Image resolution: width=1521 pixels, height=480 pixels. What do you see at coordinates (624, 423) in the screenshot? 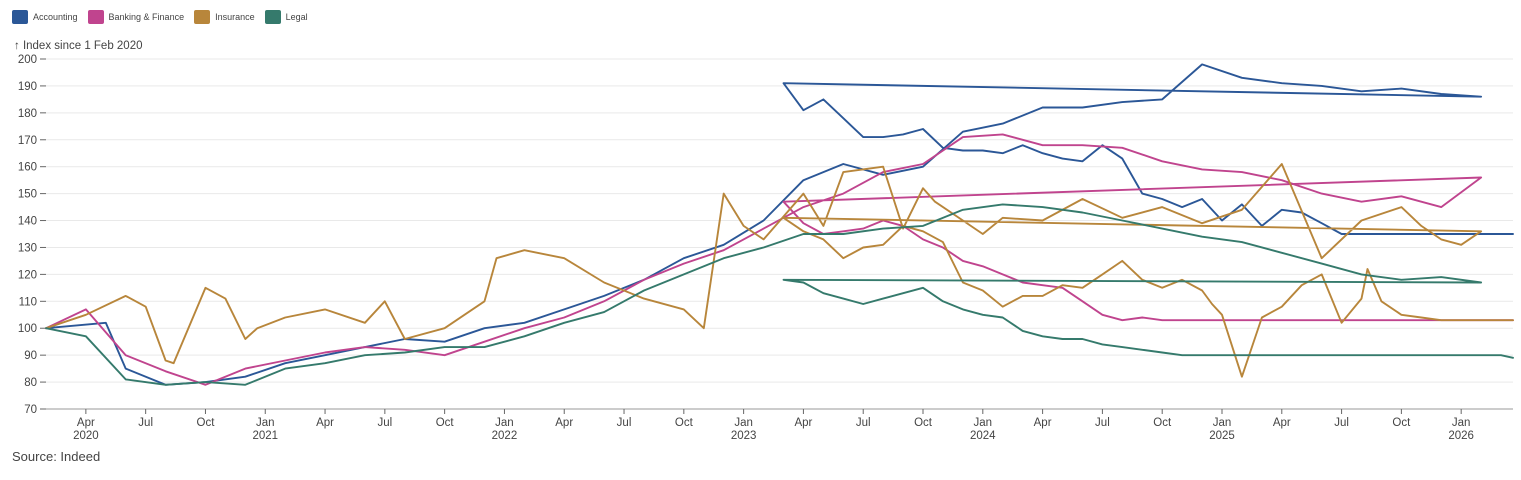
I see `x-tick-label-9: Jul` at bounding box center [624, 423].